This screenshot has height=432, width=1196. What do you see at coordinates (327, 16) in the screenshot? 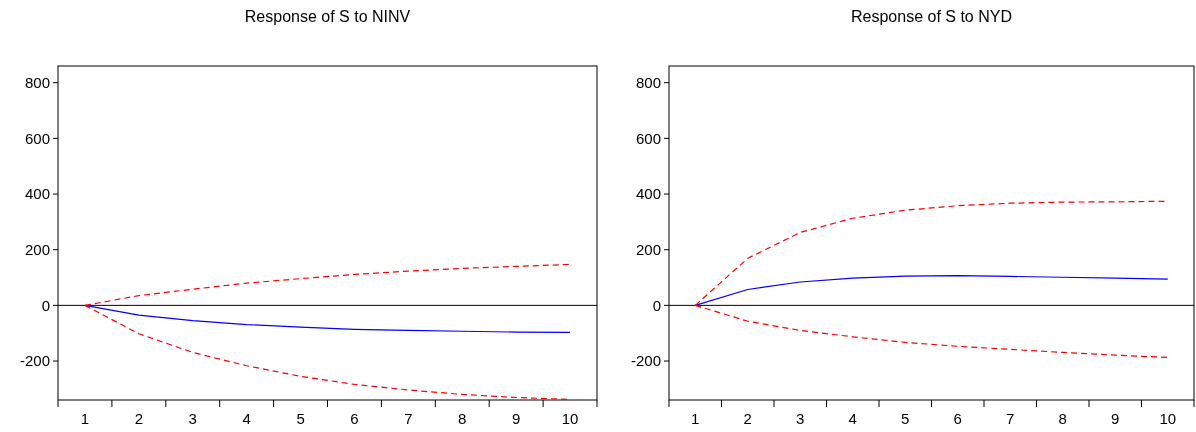
I see `chart-title: Response of S to NINV` at bounding box center [327, 16].